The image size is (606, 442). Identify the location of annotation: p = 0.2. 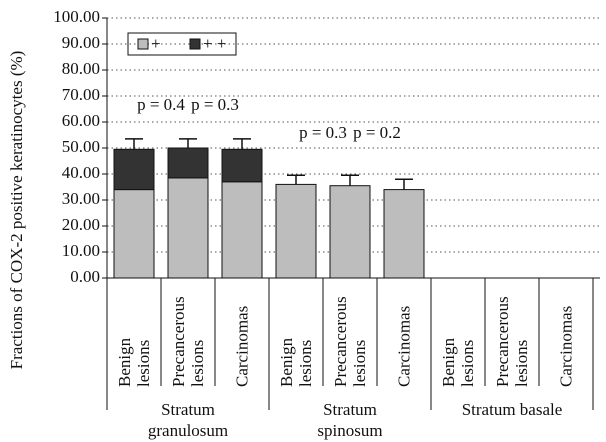
(377, 132).